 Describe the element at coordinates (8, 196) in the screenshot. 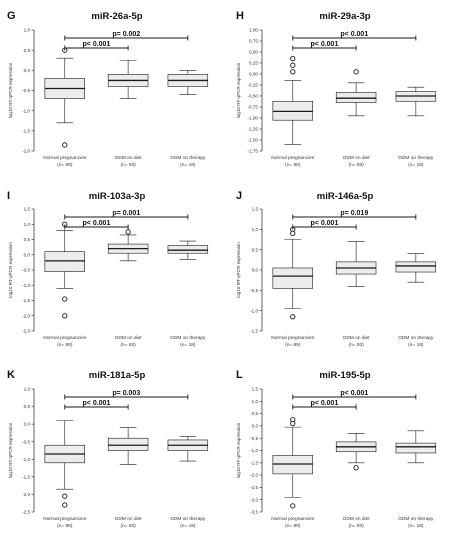

I see `panel-letter: I` at that location.